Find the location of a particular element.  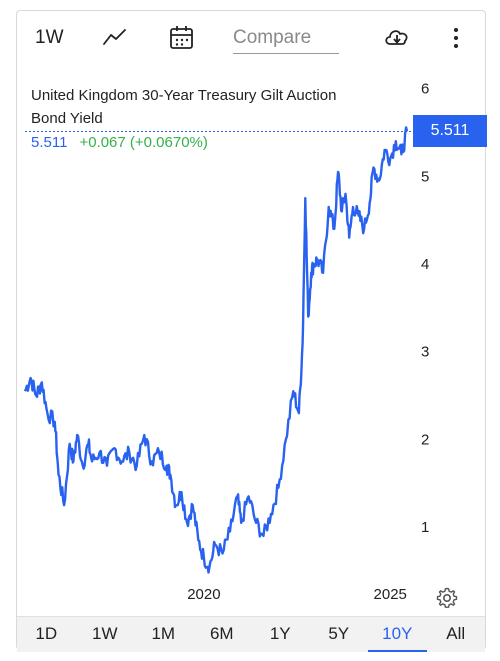

price-change: +0.067 (+0.0670%) is located at coordinates (143, 142).